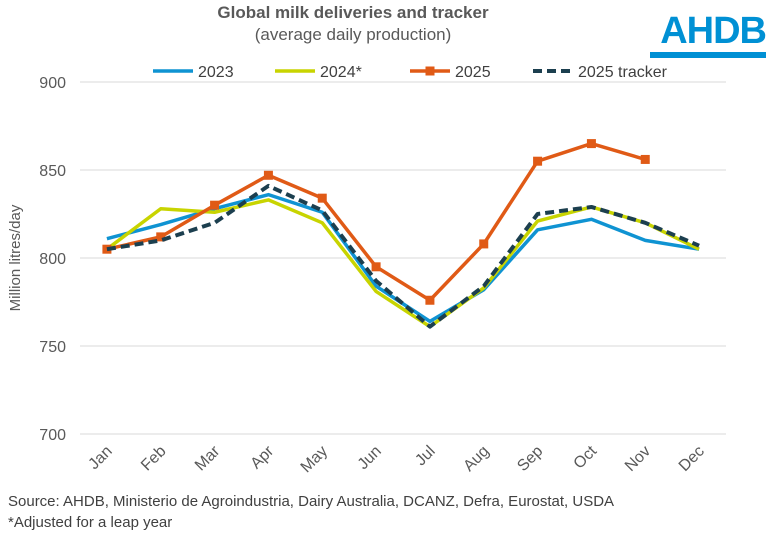  What do you see at coordinates (341, 72) in the screenshot?
I see `legend-label: 2024*` at bounding box center [341, 72].